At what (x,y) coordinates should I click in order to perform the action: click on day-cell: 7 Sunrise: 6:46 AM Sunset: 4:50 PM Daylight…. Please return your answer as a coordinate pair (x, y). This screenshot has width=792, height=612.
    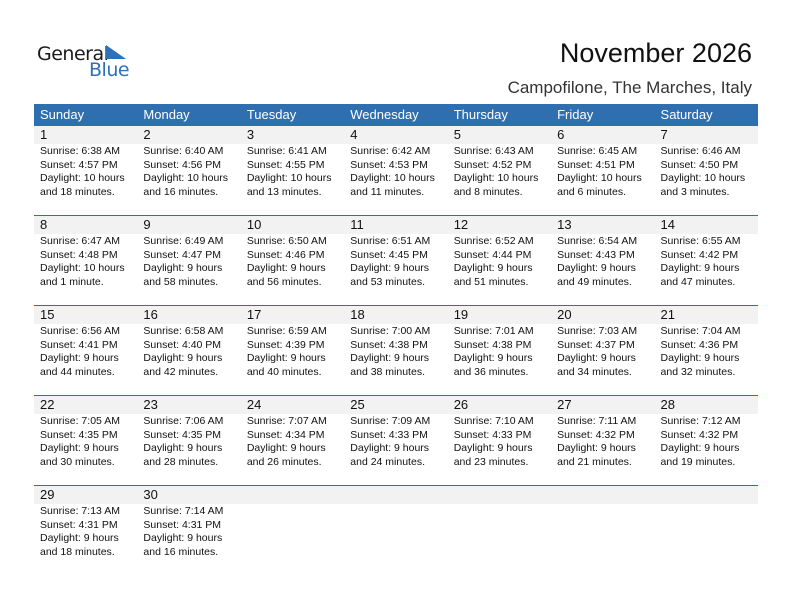
    Looking at the image, I should click on (706, 171).